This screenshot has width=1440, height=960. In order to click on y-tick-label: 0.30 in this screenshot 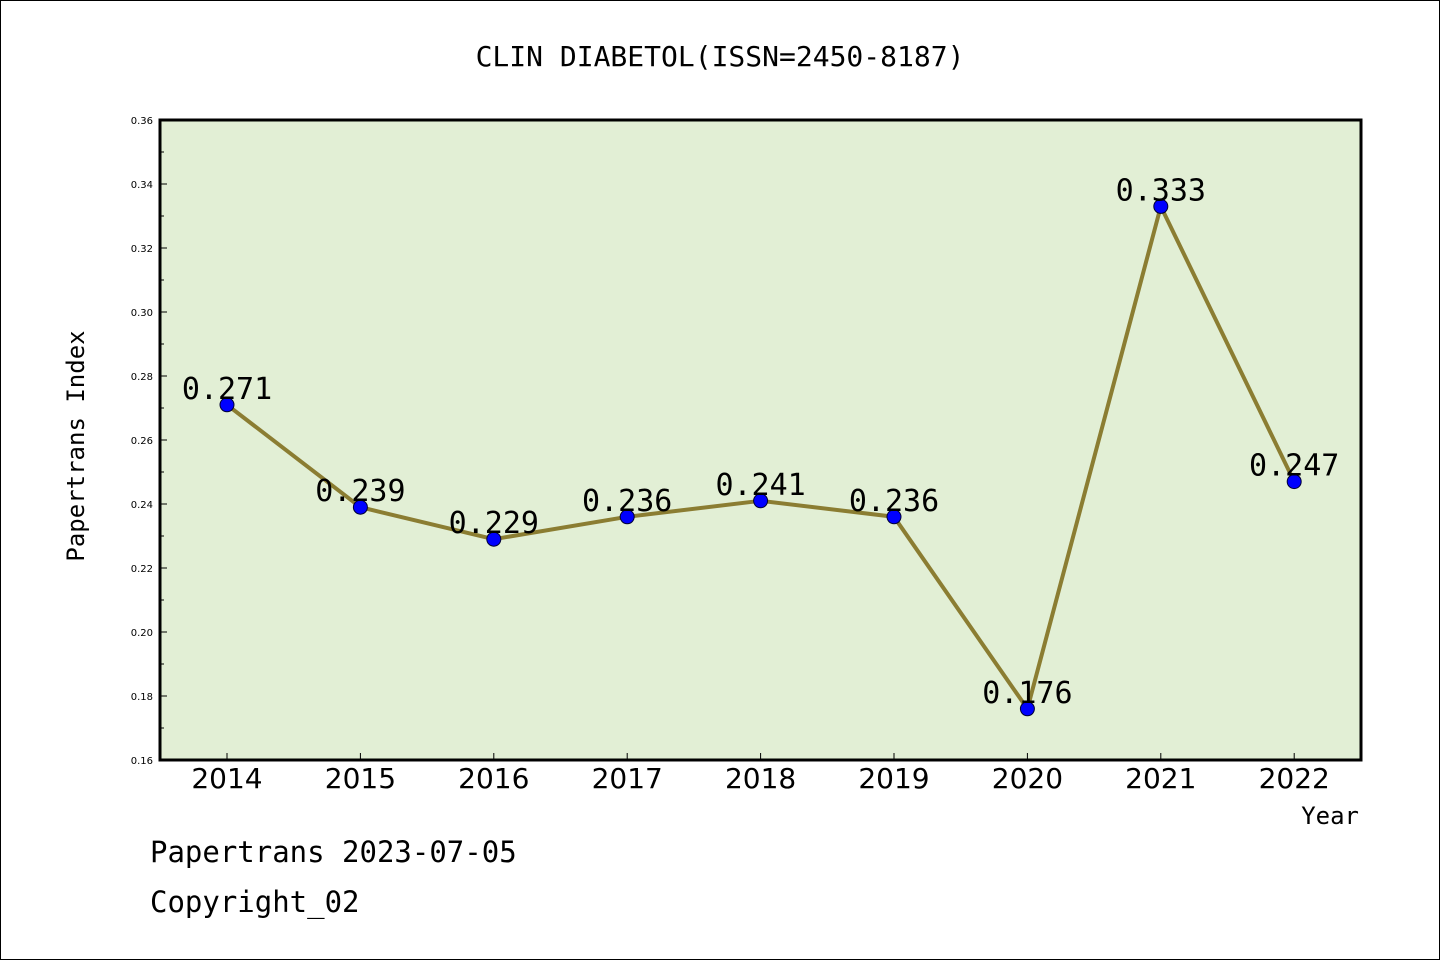, I will do `click(142, 313)`.